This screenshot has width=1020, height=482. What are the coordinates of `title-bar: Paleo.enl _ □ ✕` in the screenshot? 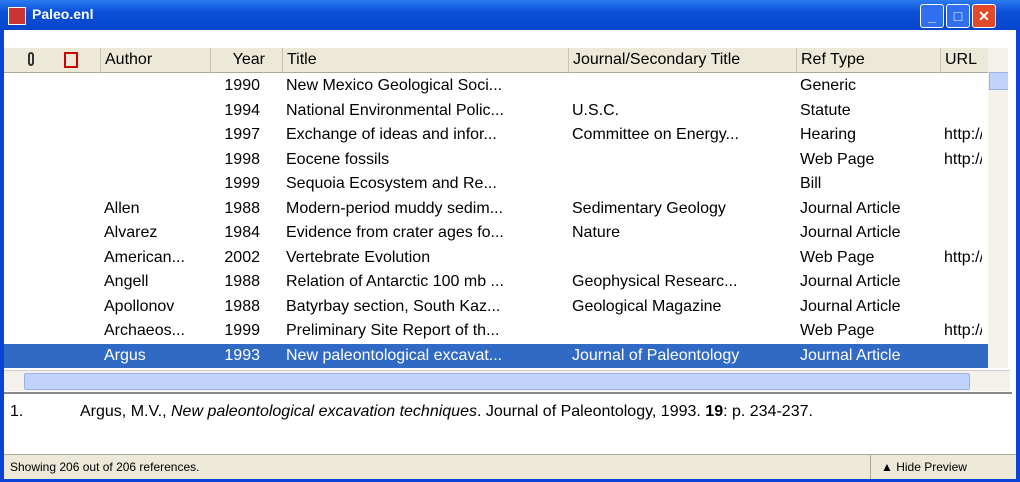 It's located at (510, 15).